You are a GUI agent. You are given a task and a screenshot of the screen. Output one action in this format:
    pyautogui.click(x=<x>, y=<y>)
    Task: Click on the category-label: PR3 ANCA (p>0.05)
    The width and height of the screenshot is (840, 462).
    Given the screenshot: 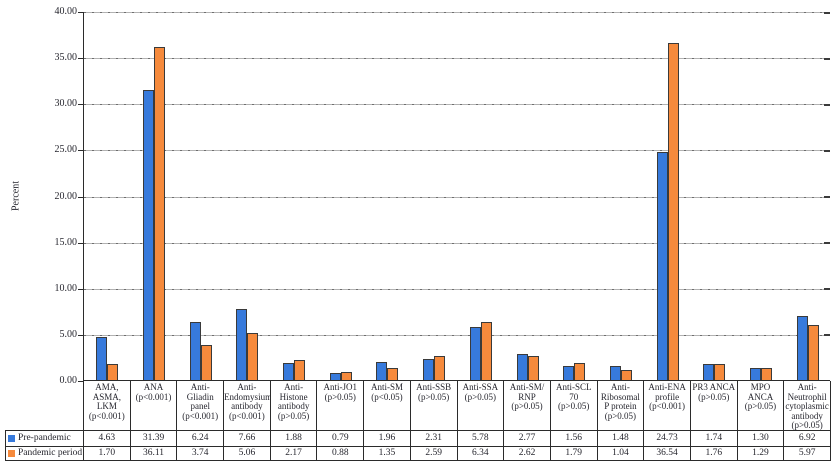 What is the action you would take?
    pyautogui.click(x=713, y=405)
    